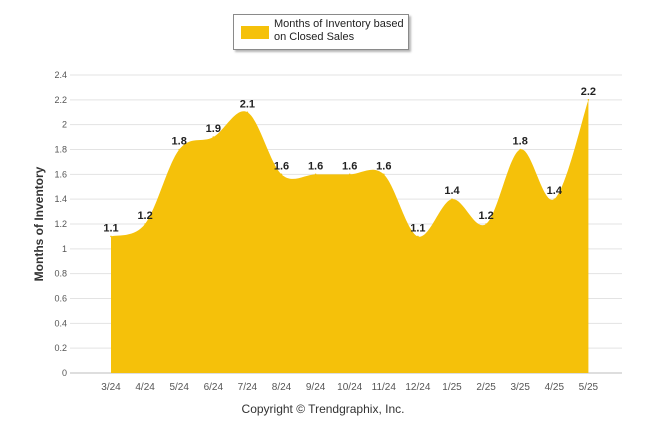  I want to click on y-tick-label: 0.2, so click(60, 348).